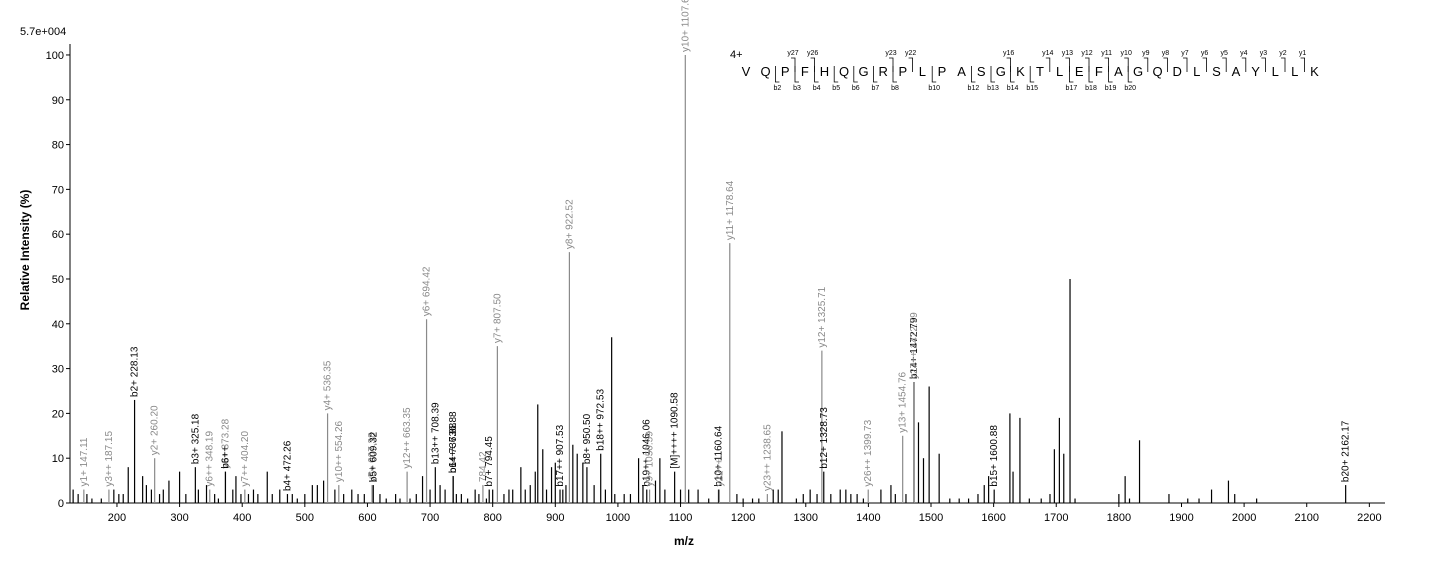  Describe the element at coordinates (824, 438) in the screenshot. I see `peak-label: b12+ 1328.73` at that location.